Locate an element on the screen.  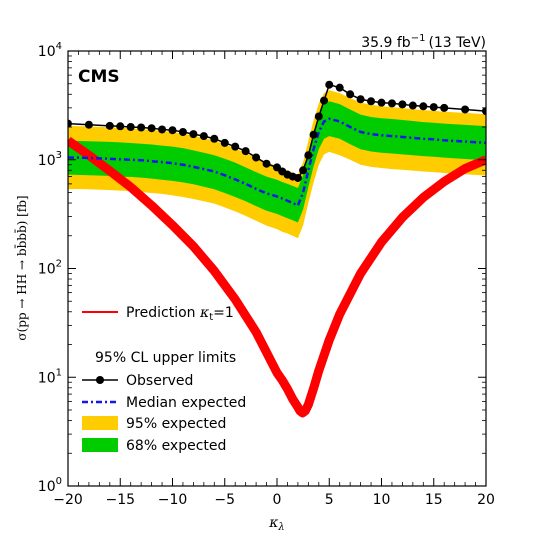
y-axis-label: σ(pp → HH → bb̄bb̄) [fb] is located at coordinates (21, 267).